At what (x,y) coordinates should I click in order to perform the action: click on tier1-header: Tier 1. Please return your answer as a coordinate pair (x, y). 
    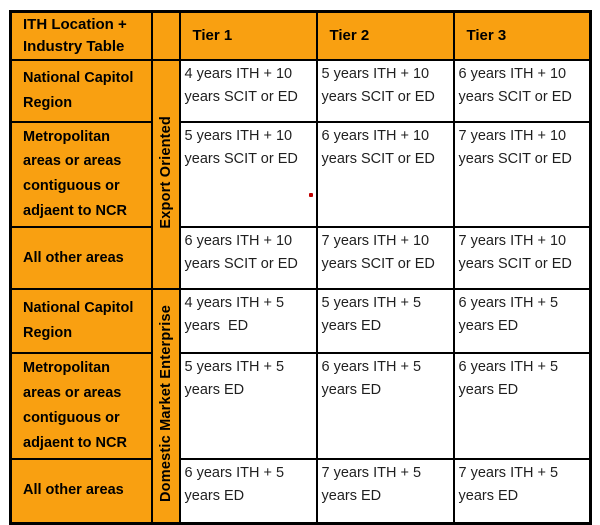
    Looking at the image, I should click on (248, 35).